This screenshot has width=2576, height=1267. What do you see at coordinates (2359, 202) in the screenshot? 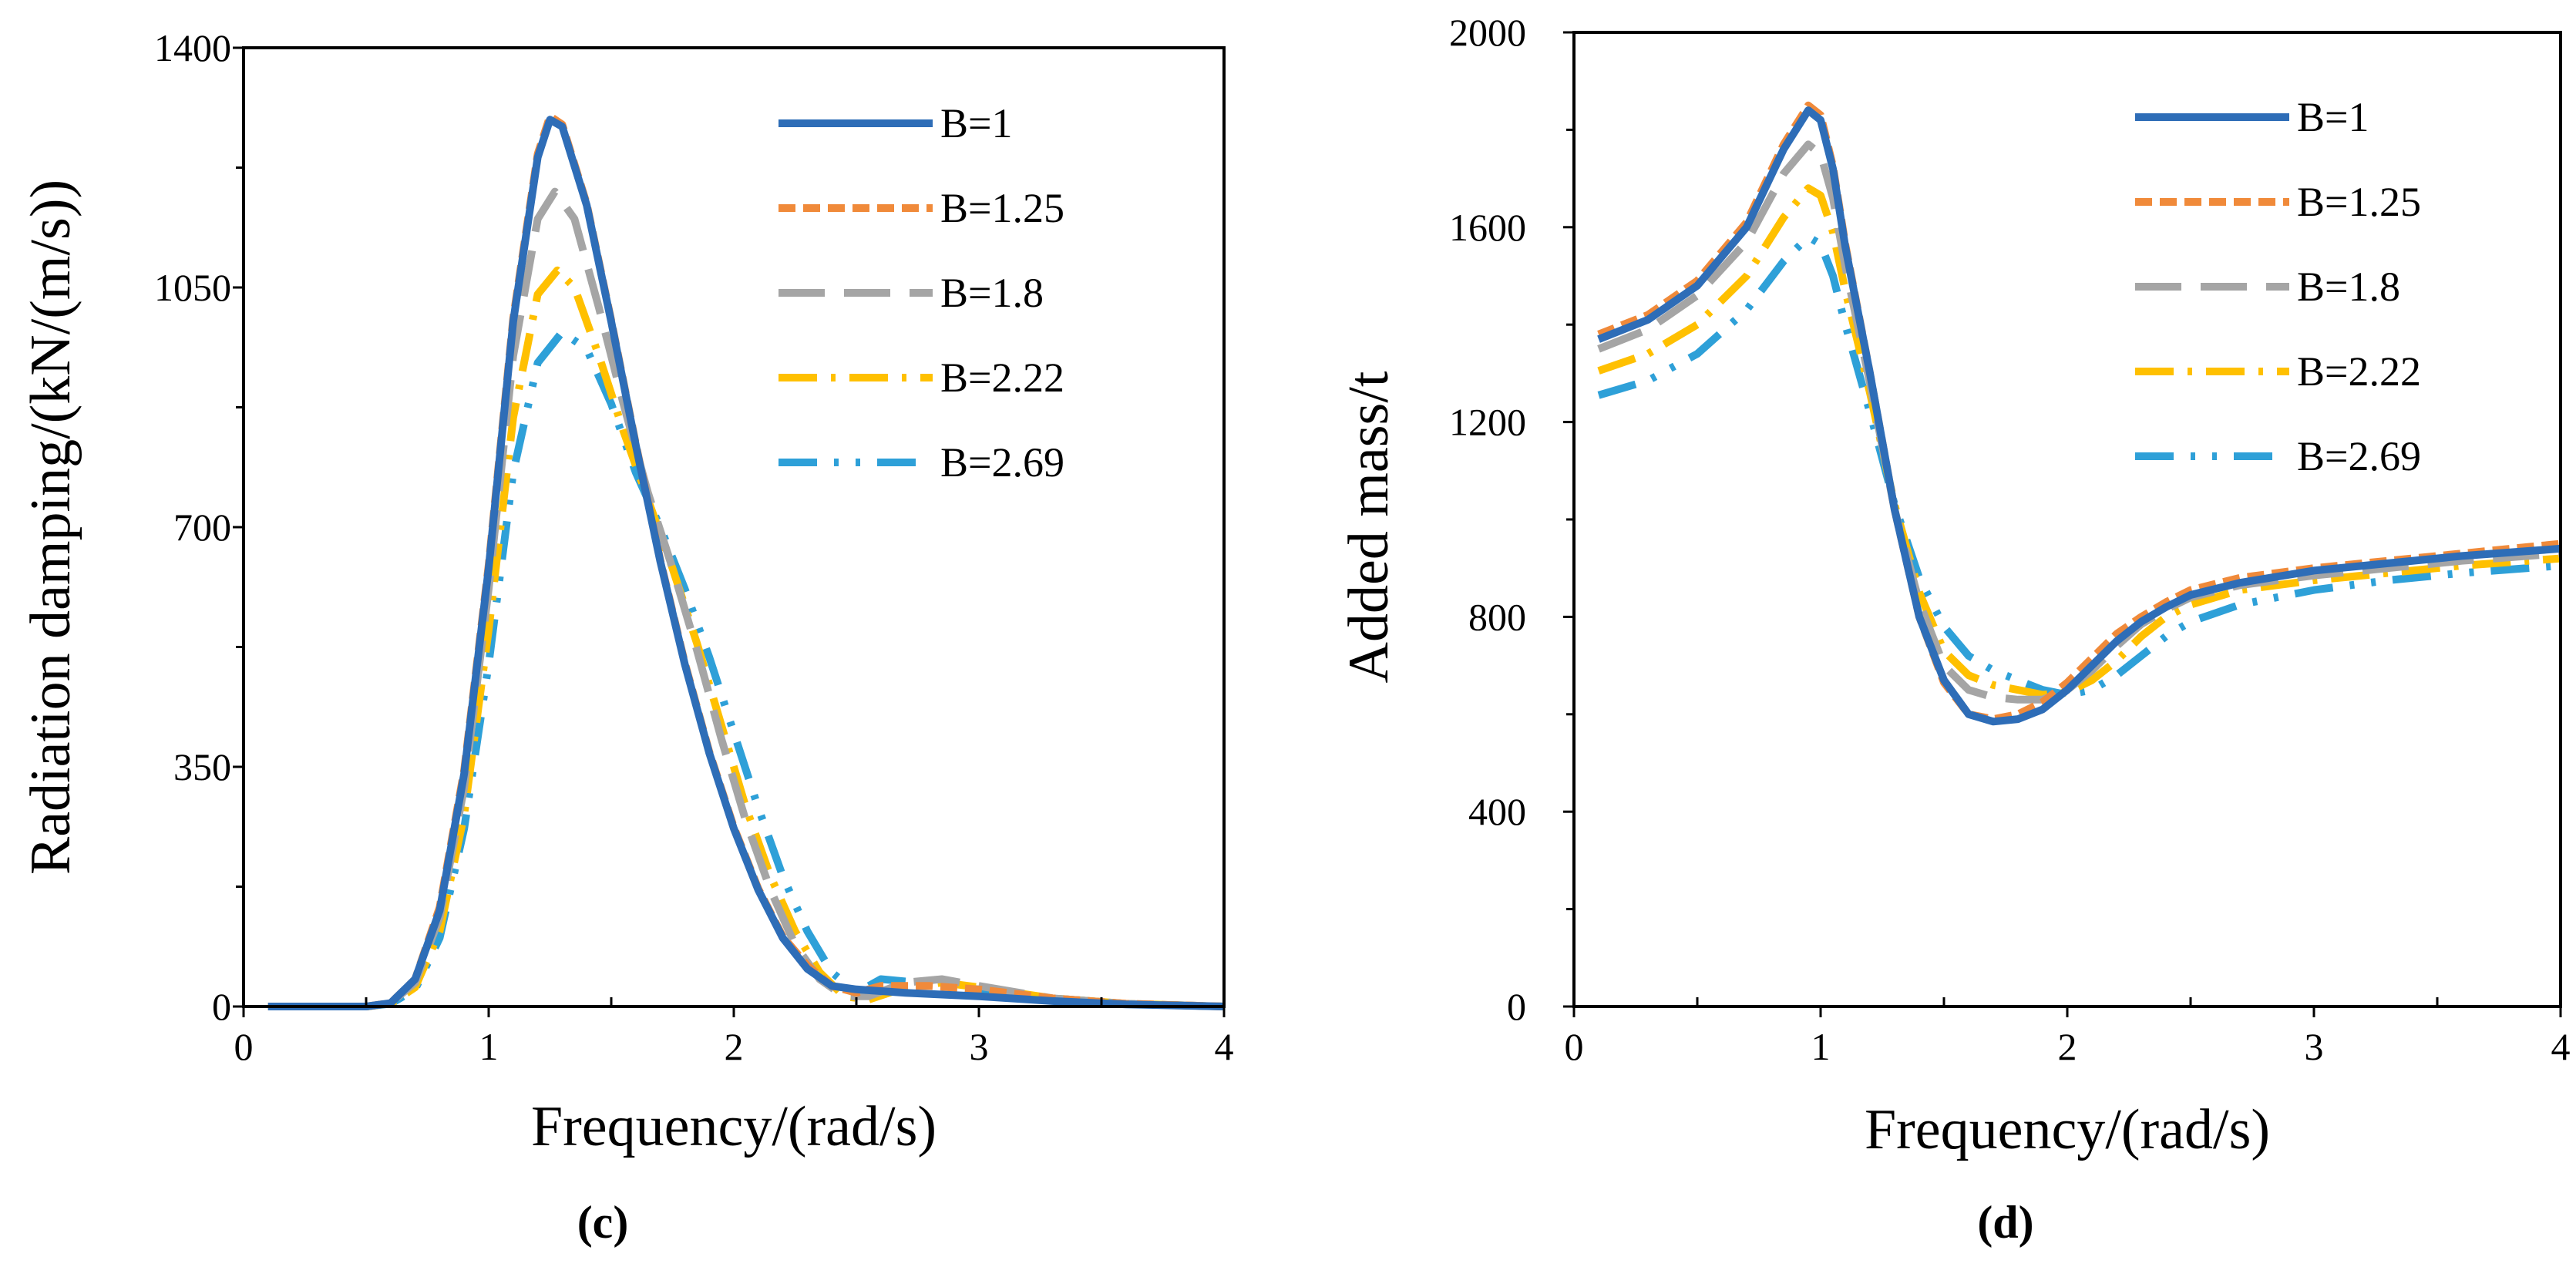
I see `chart-d-legend-label-b-1-25: B=1.25` at bounding box center [2359, 202].